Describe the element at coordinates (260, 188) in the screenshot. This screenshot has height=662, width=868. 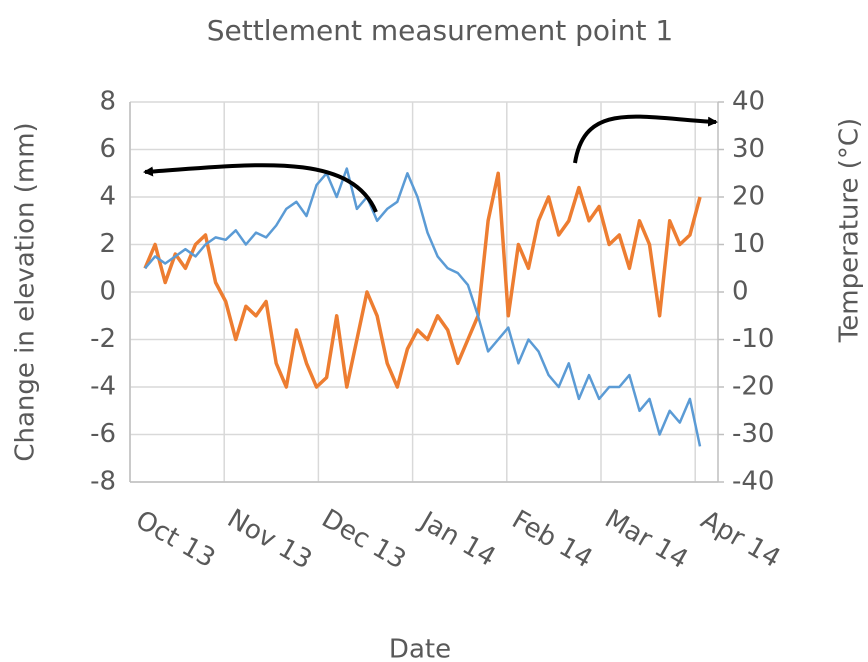
I see `arrow-left` at that location.